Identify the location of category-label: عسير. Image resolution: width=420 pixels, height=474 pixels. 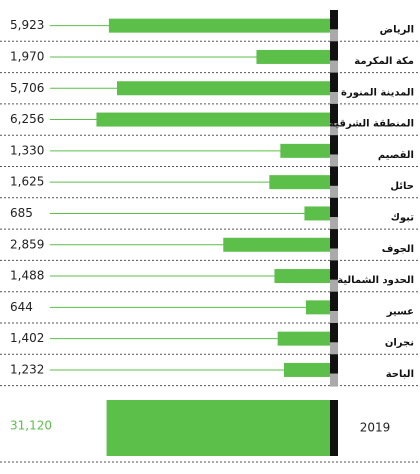
(400, 311).